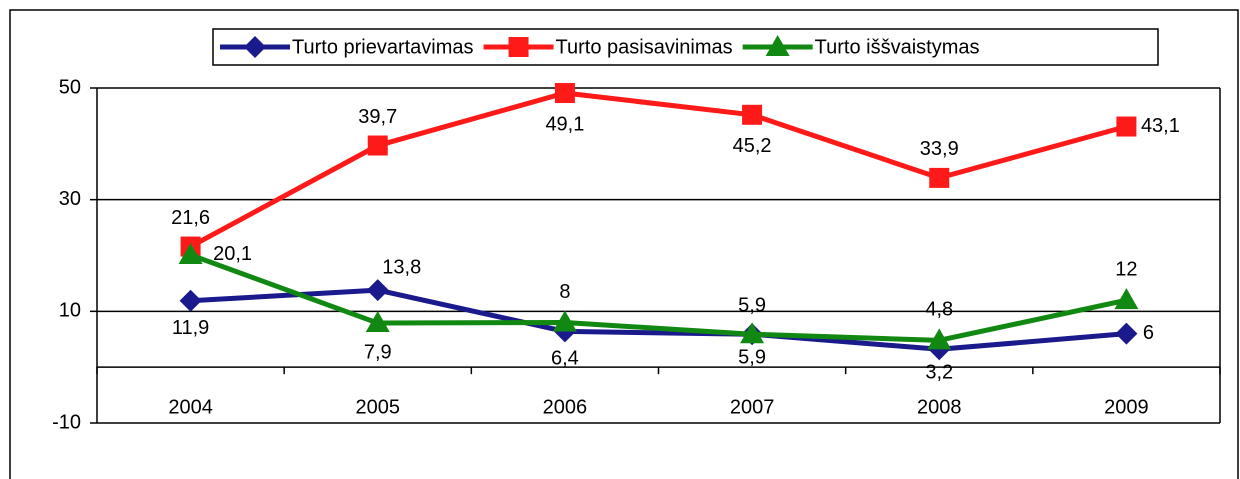 This screenshot has width=1240, height=479. I want to click on y-tick-label: 10, so click(70, 311).